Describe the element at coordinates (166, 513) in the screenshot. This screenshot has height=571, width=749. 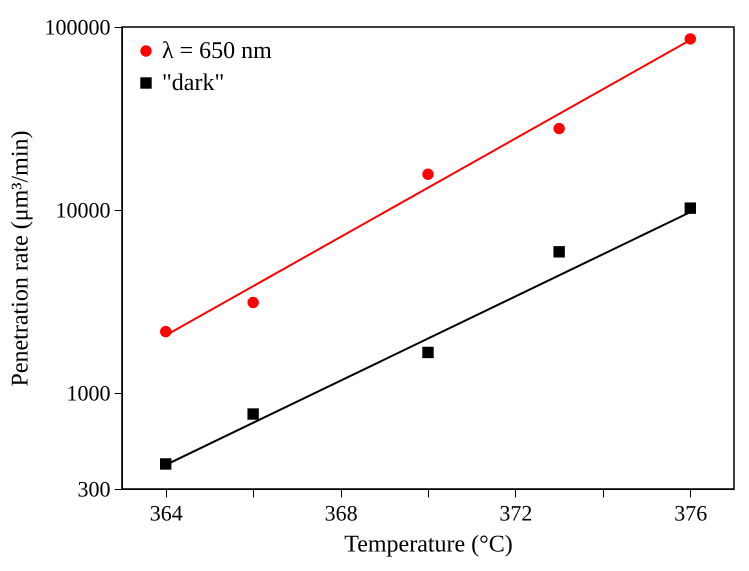
I see `x-tick-label: 364` at that location.